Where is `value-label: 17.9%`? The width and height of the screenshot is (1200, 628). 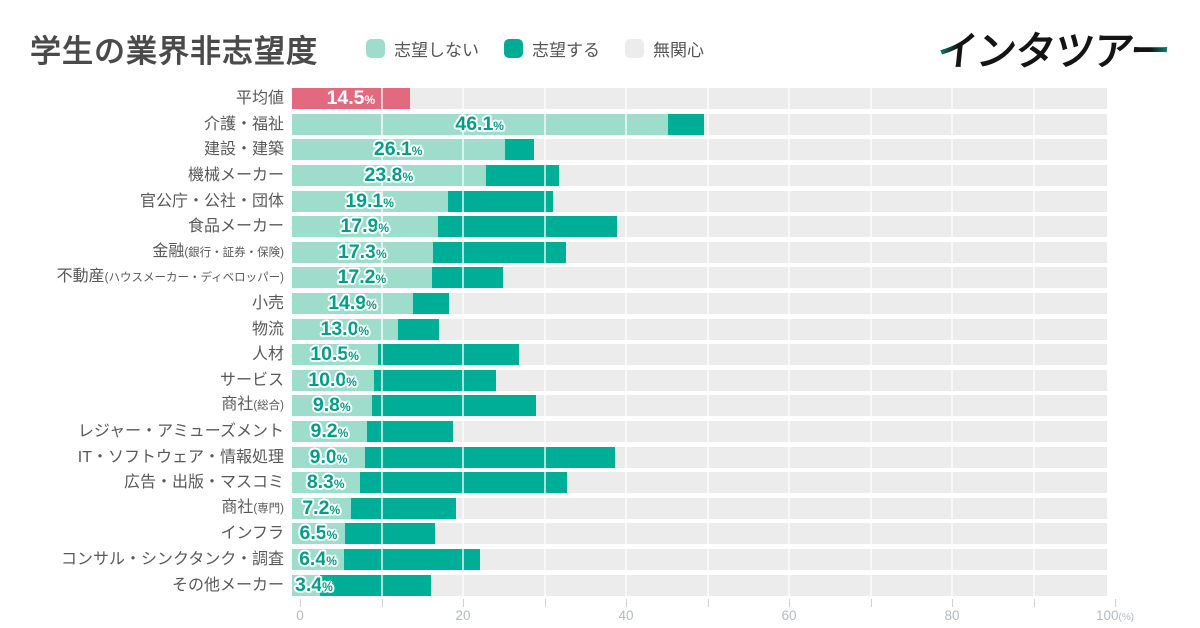 value-label: 17.9% is located at coordinates (365, 226).